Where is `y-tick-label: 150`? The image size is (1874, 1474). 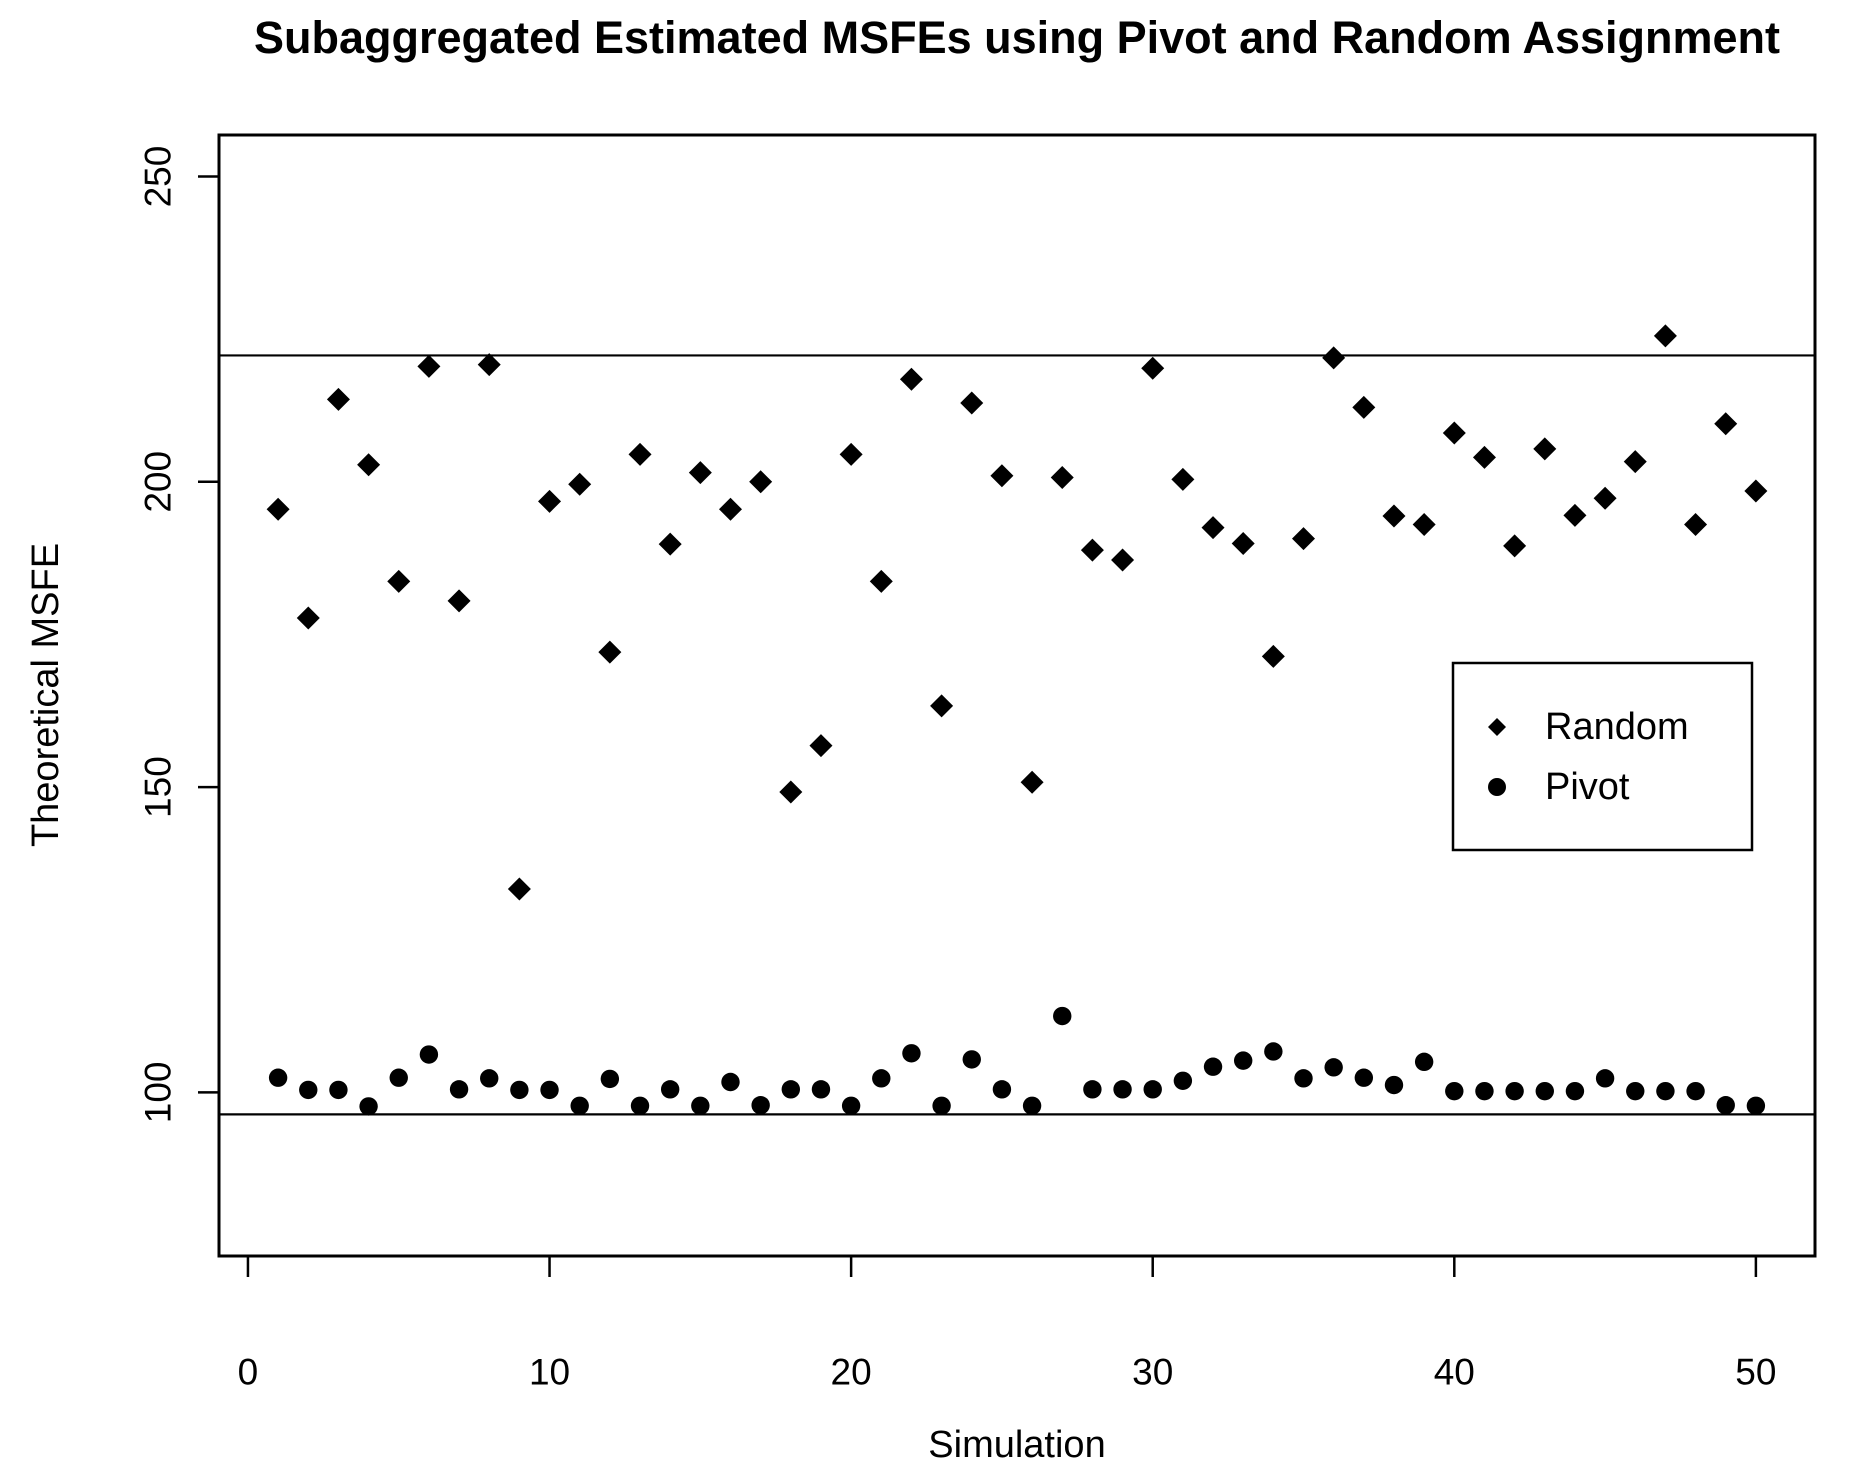 y-tick-label: 150 is located at coordinates (158, 787).